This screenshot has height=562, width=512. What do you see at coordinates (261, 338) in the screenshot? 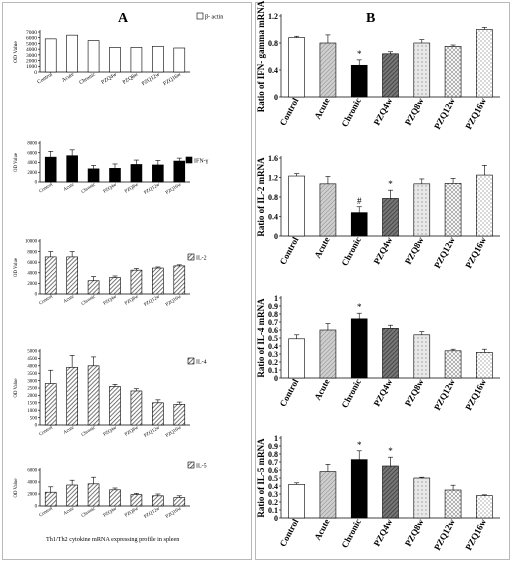
I see `y-axis-label: Ratio of IL-4 mRNA` at bounding box center [261, 338].